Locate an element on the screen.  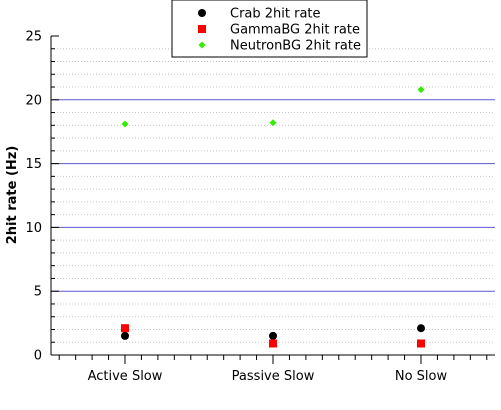
y-tick-label: 5 is located at coordinates (38, 292).